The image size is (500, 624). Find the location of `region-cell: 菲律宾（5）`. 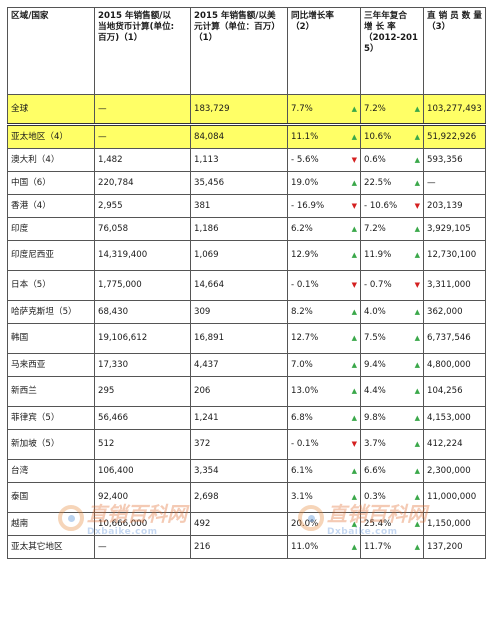

region-cell: 菲律宾（5） is located at coordinates (51, 418).